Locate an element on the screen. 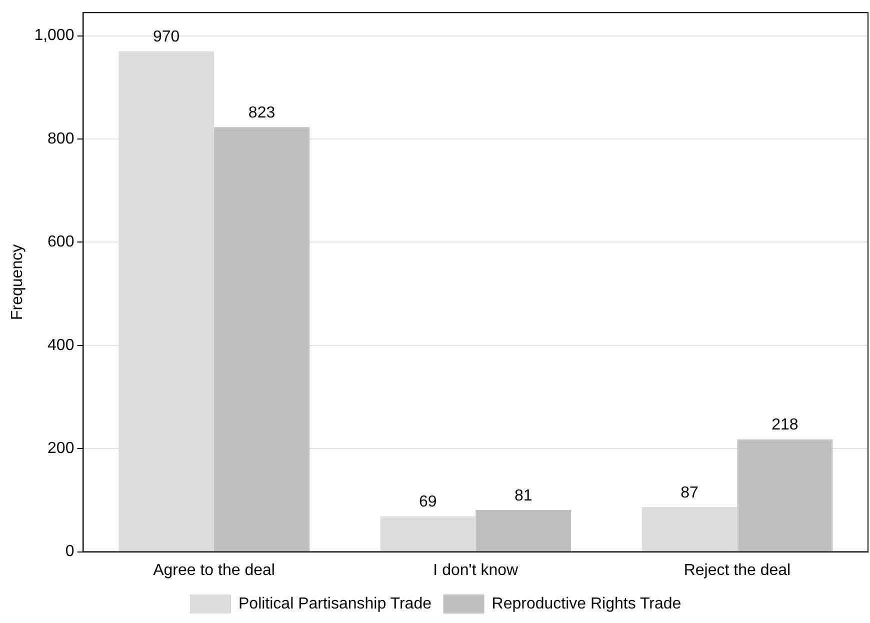  legend-label: Political Partisanship Trade is located at coordinates (335, 603).